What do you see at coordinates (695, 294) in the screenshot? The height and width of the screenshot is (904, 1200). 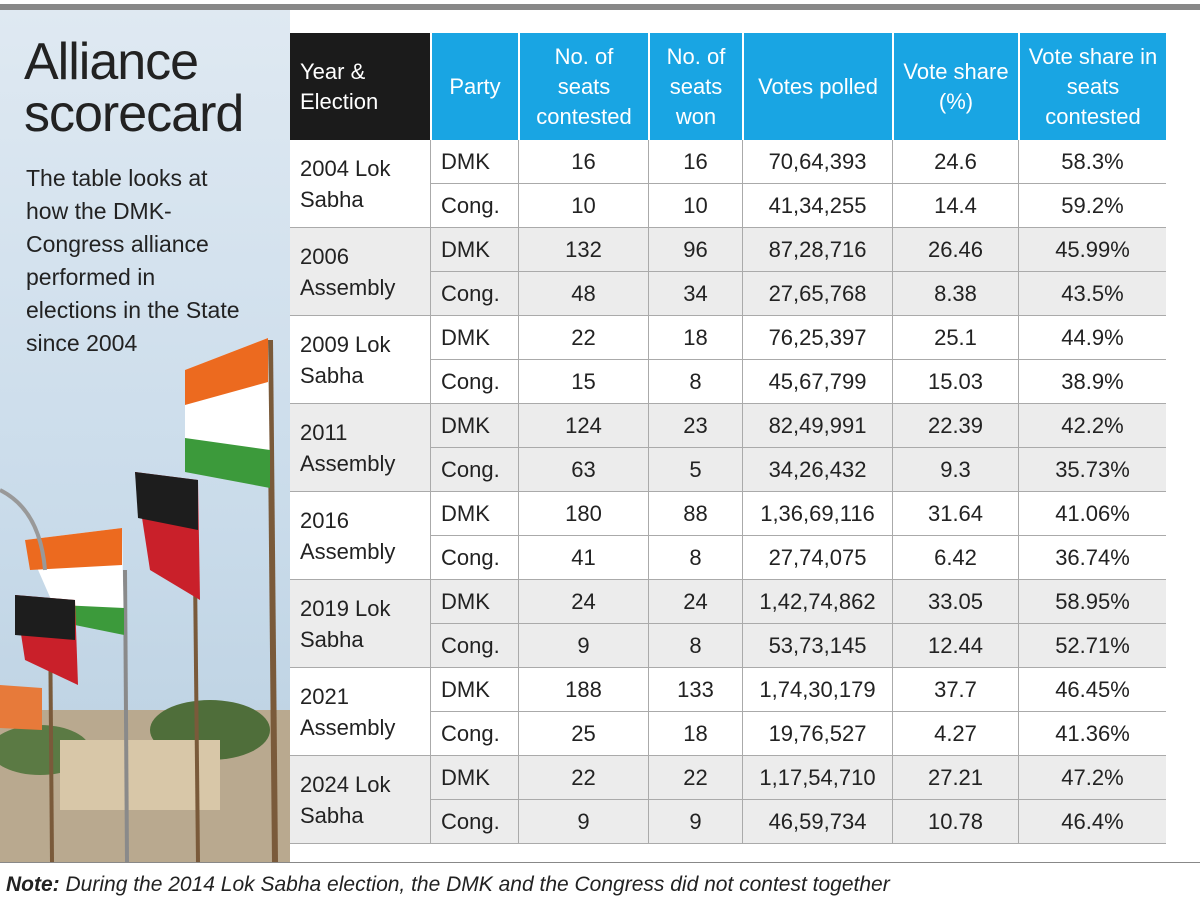 I see `data-cell: 34` at bounding box center [695, 294].